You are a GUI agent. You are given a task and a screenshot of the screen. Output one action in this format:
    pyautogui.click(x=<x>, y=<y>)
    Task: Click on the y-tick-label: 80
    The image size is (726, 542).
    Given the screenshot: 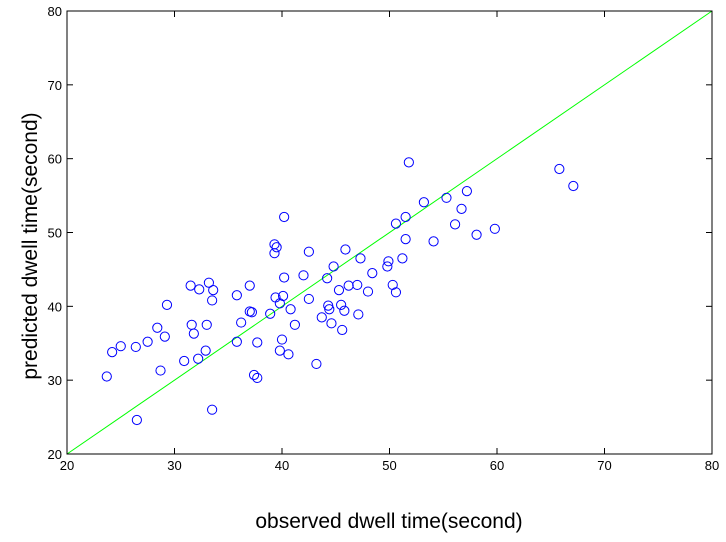 What is the action you would take?
    pyautogui.click(x=55, y=11)
    